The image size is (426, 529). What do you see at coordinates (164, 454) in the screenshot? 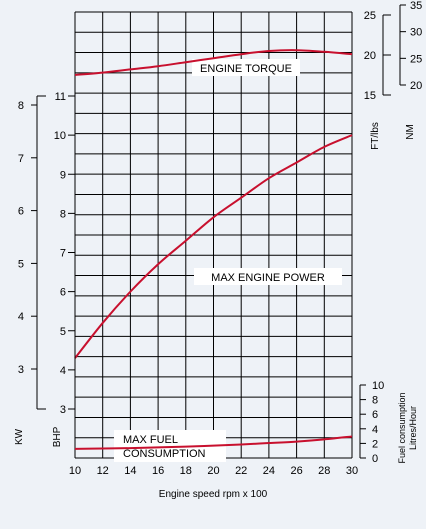
I see `consumption-label: CONSUMPTION` at bounding box center [164, 454].